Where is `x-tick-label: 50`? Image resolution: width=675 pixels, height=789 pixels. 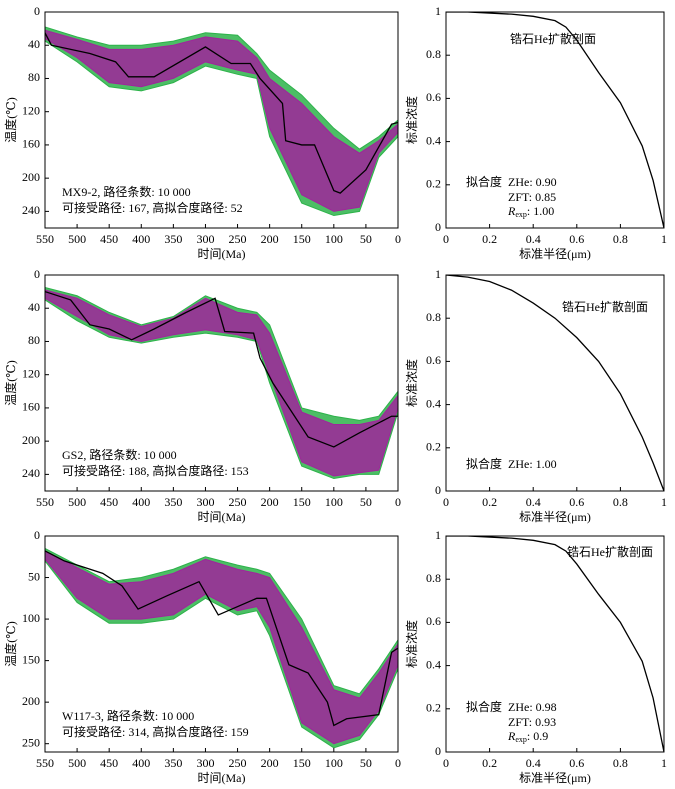
x-tick-label: 50 is located at coordinates (366, 763).